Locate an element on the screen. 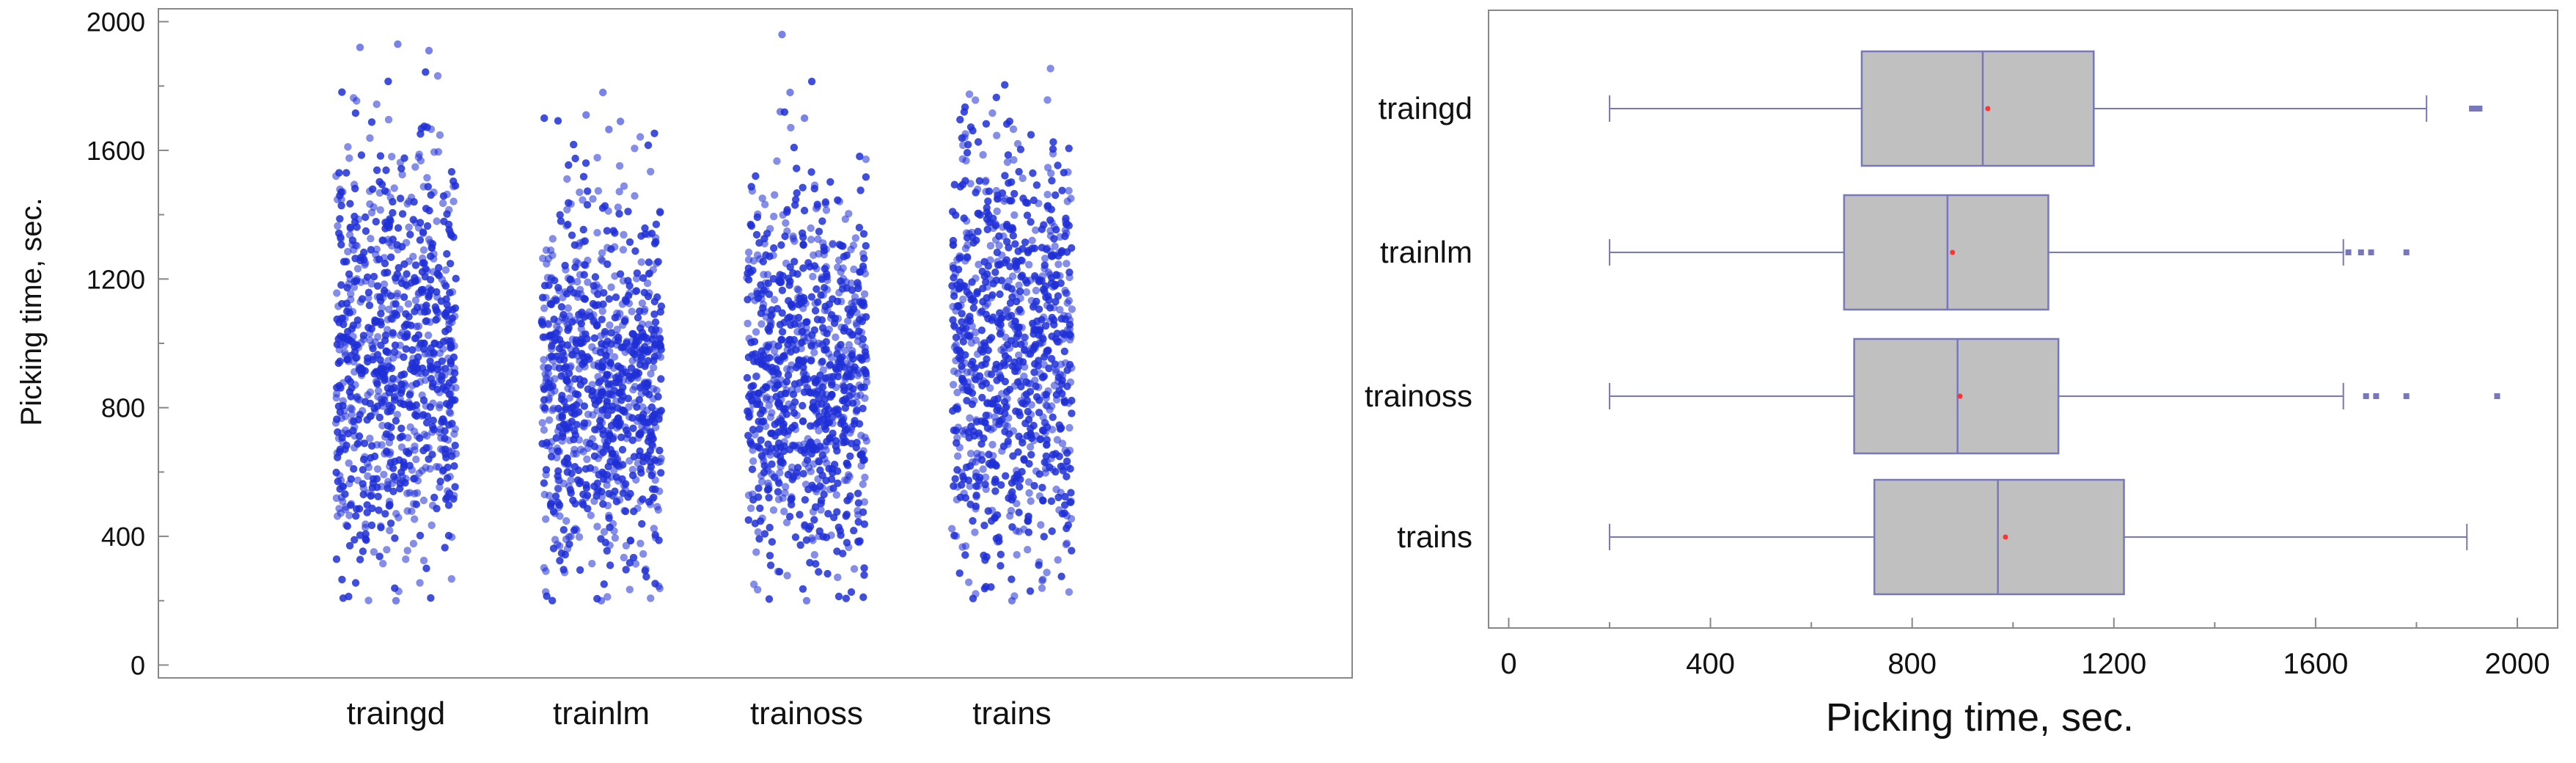 This screenshot has height=763, width=2576. x-axis: 0 400 800 1200 1600 2000 is located at coordinates (2025, 649).